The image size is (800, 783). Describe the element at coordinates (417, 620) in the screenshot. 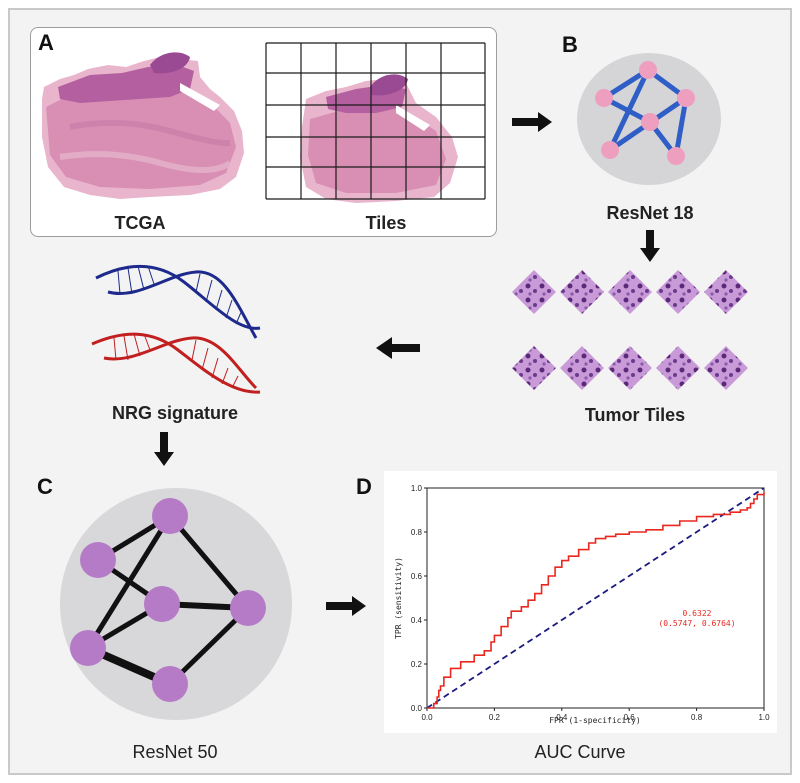

I see `y-tick-label: 0.4` at that location.